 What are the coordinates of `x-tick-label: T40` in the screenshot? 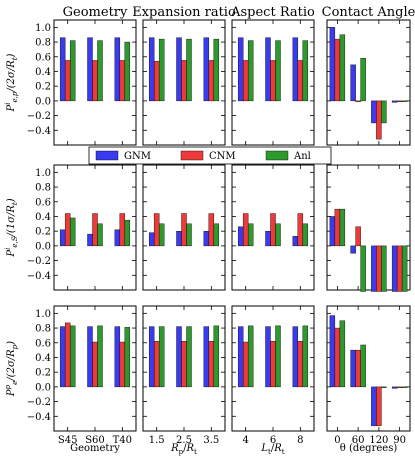 It's located at (122, 440).